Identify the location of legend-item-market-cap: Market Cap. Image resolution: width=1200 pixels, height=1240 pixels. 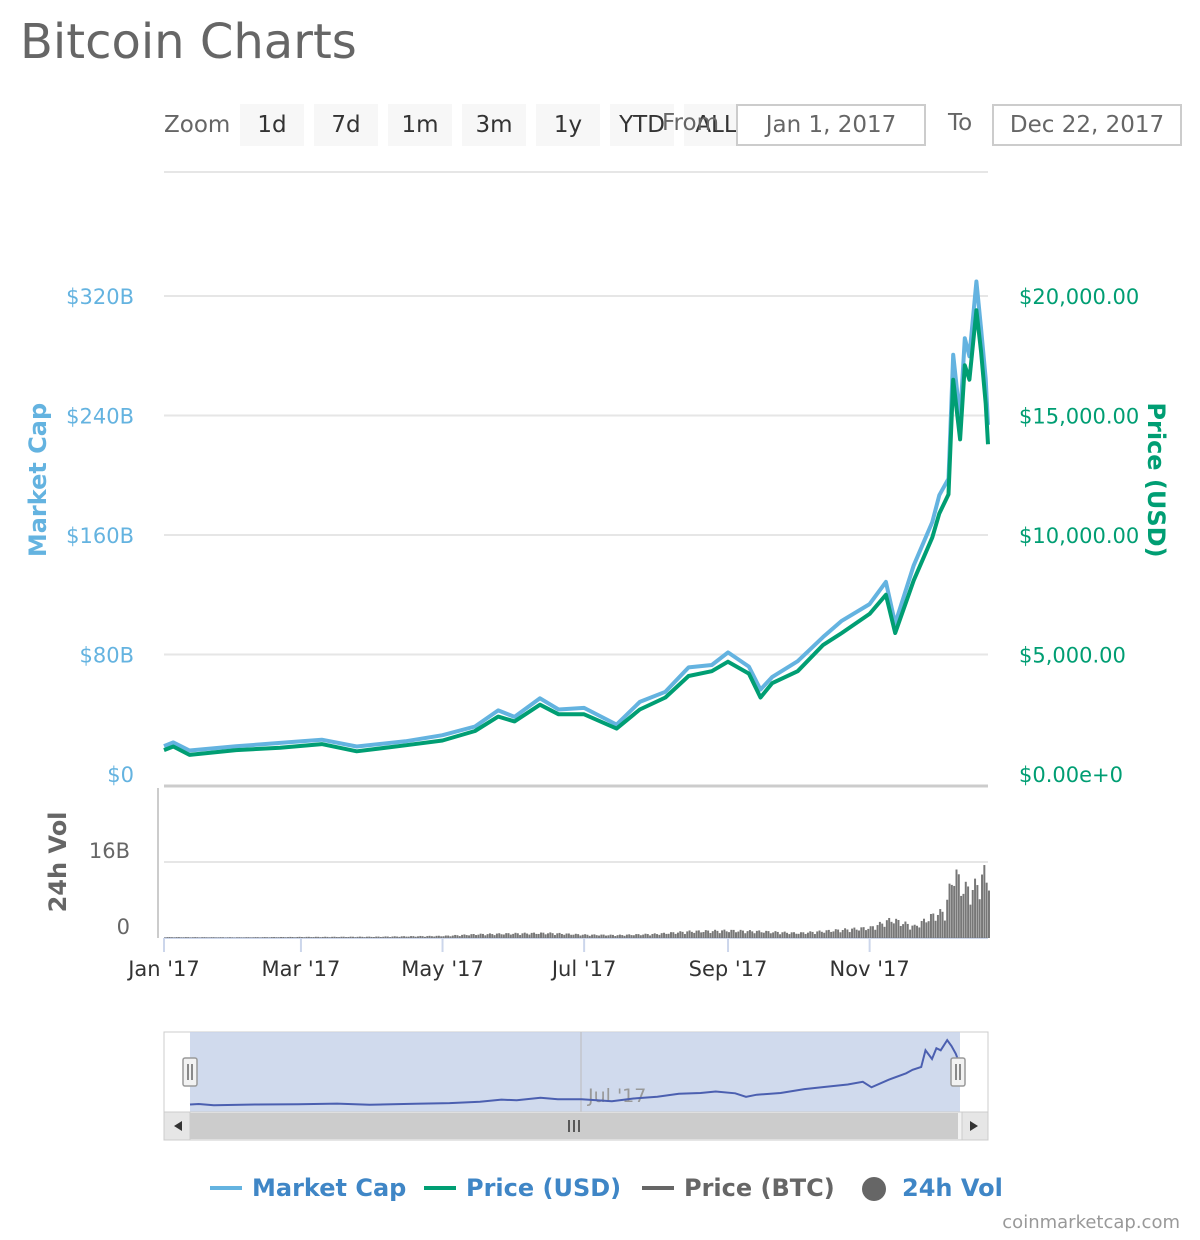
(308, 1190).